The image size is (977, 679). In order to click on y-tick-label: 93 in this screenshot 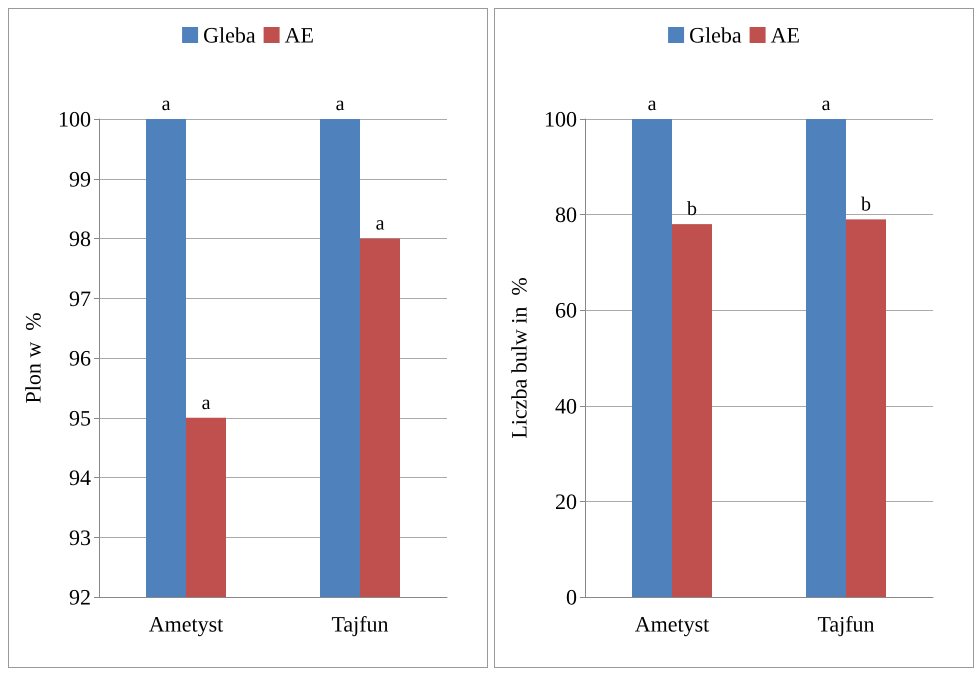, I will do `click(80, 537)`.